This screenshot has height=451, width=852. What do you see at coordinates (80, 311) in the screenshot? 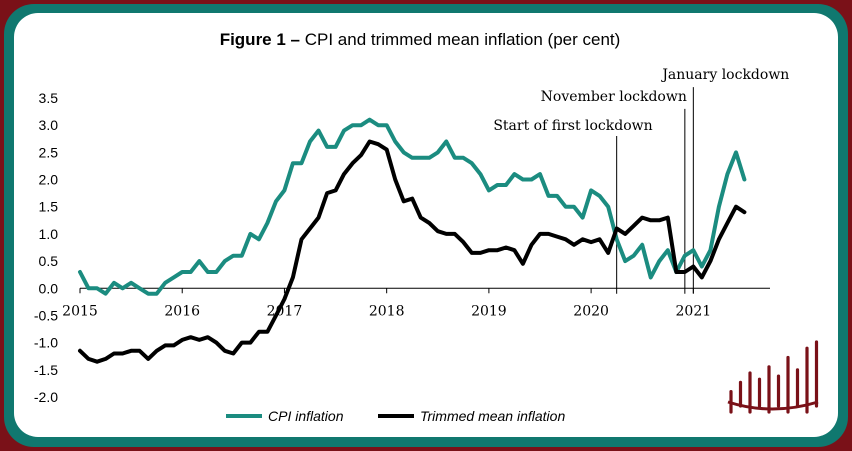
I see `x-tick-label: 2015` at bounding box center [80, 311].